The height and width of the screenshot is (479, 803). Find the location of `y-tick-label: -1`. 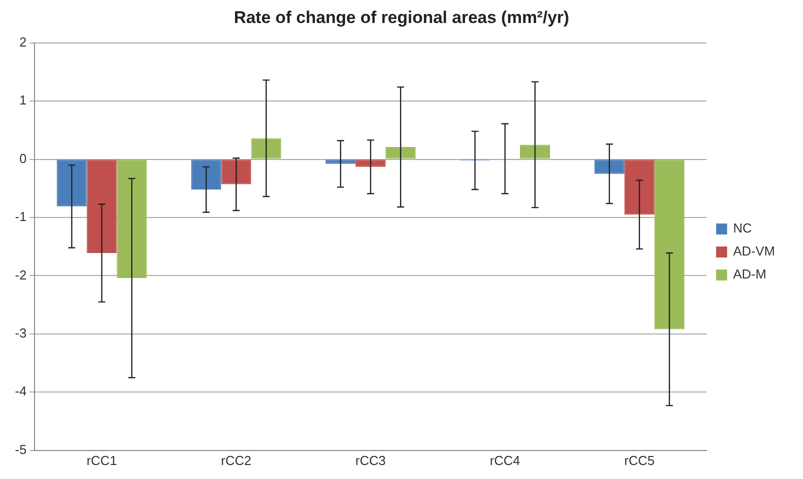

y-tick-label: -1 is located at coordinates (20, 216).